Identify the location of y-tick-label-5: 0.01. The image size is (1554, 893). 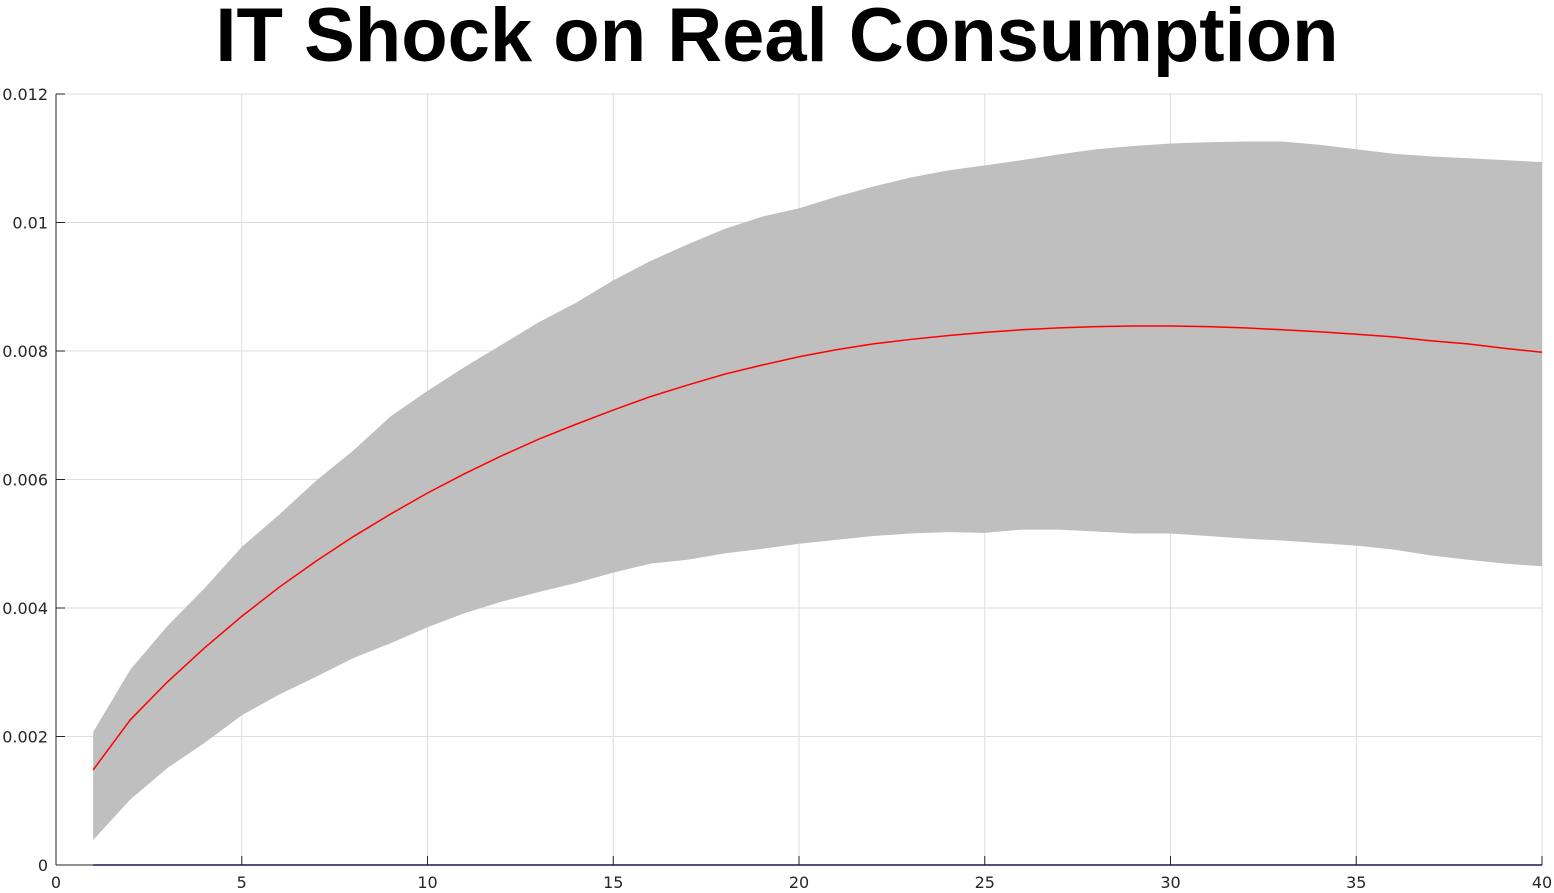
(30, 223).